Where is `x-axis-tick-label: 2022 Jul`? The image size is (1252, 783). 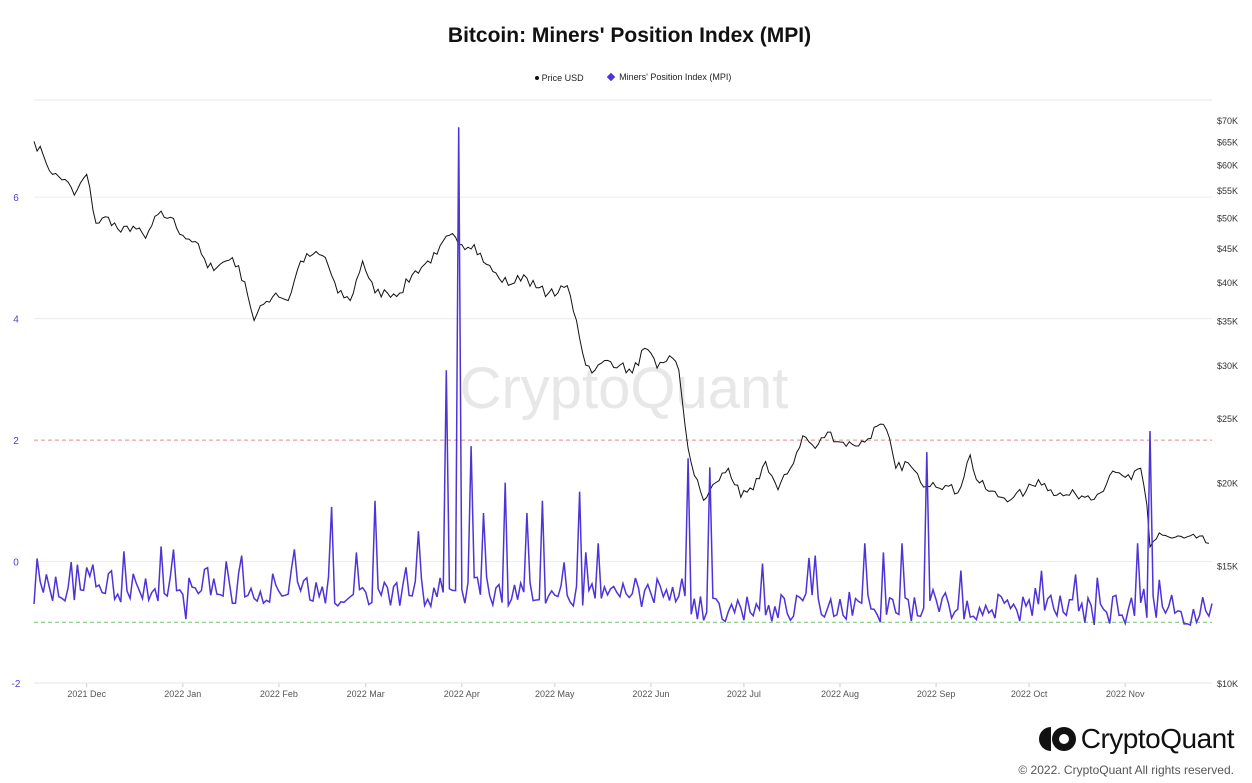
x-axis-tick-label: 2022 Jul is located at coordinates (744, 694).